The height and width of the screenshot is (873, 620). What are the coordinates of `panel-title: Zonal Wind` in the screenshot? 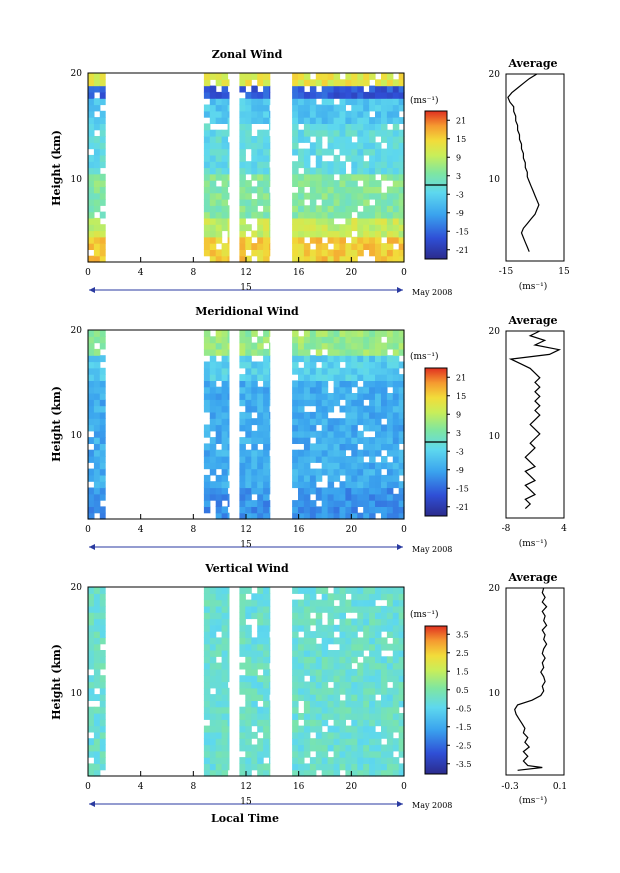 It's located at (247, 54).